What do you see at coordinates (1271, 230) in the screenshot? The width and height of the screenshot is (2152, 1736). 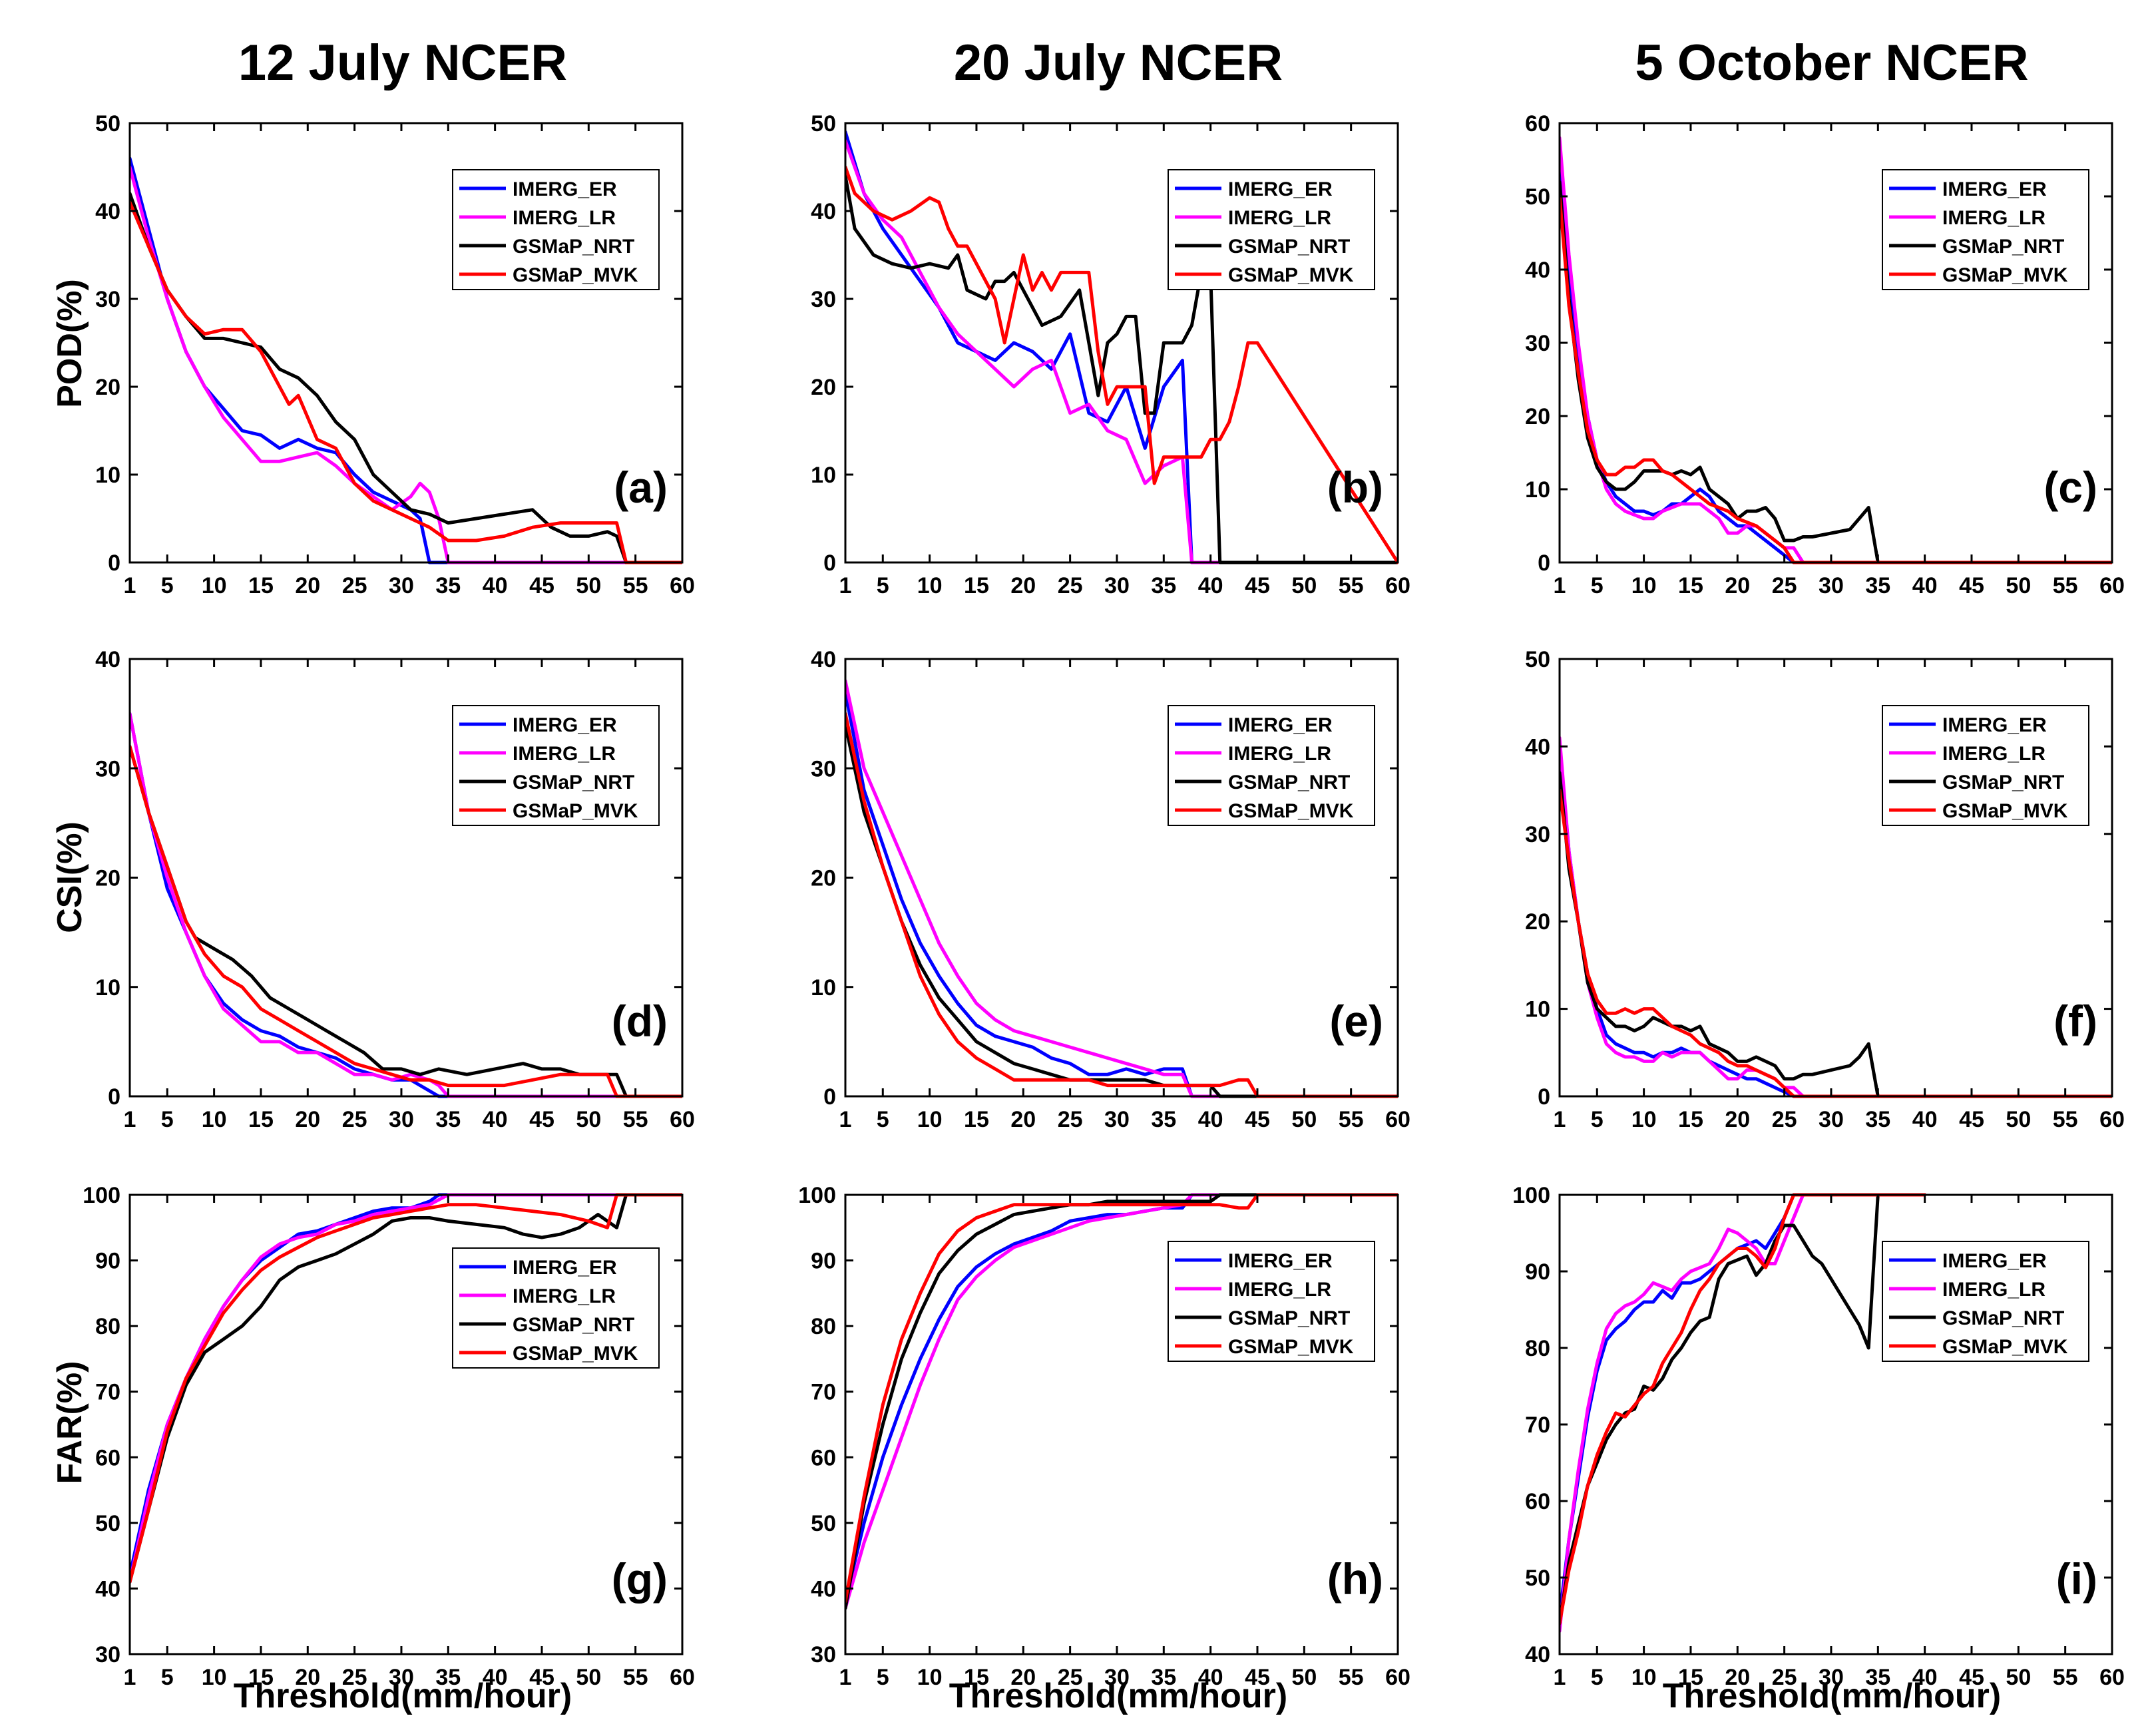 I see `panel-b-legend: IMERG_ER IMERG_LR GSMaP_NRT GSMaP_MVK` at bounding box center [1271, 230].